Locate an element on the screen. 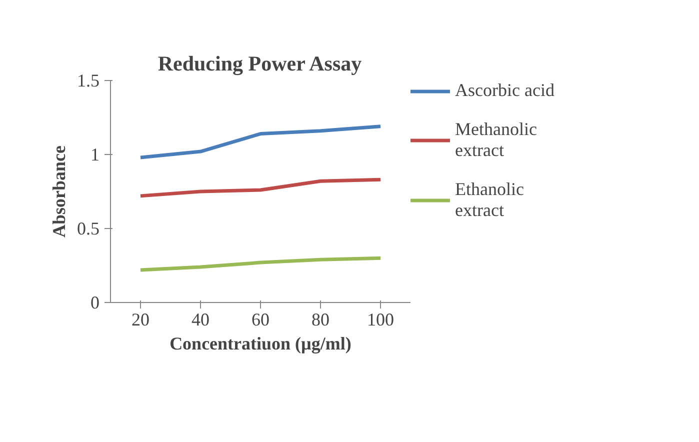  y-tick-label: 0 is located at coordinates (95, 302).